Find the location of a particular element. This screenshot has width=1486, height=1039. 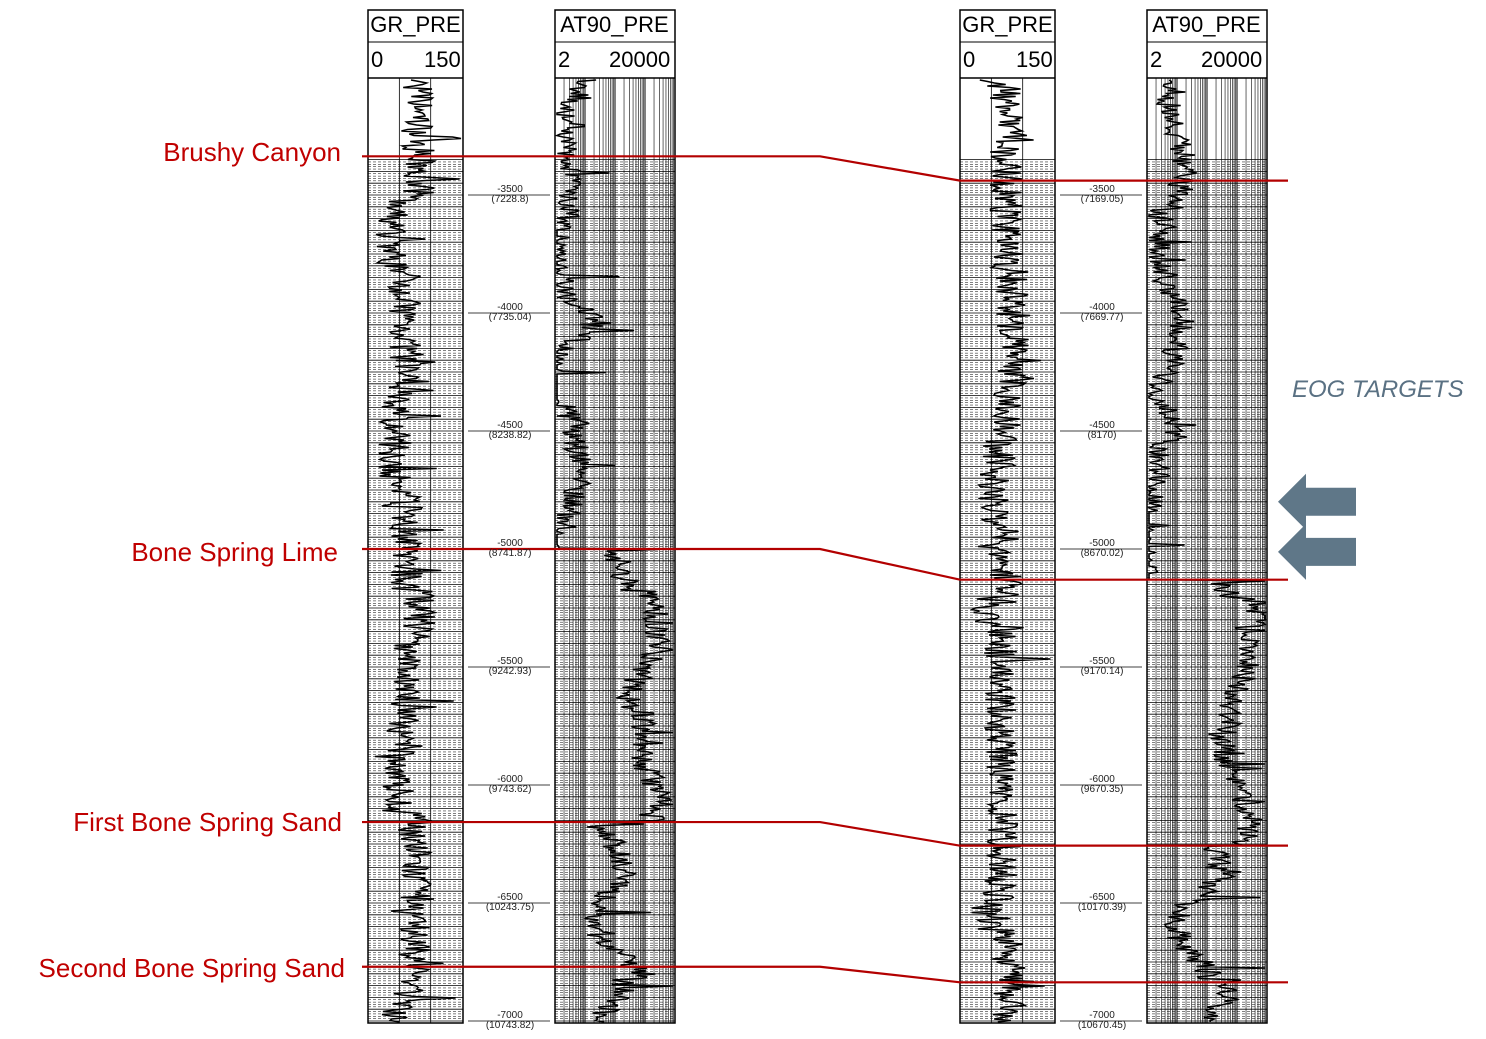

left-depth-marker-3500: -3500 (7228.8) is located at coordinates (510, 194).